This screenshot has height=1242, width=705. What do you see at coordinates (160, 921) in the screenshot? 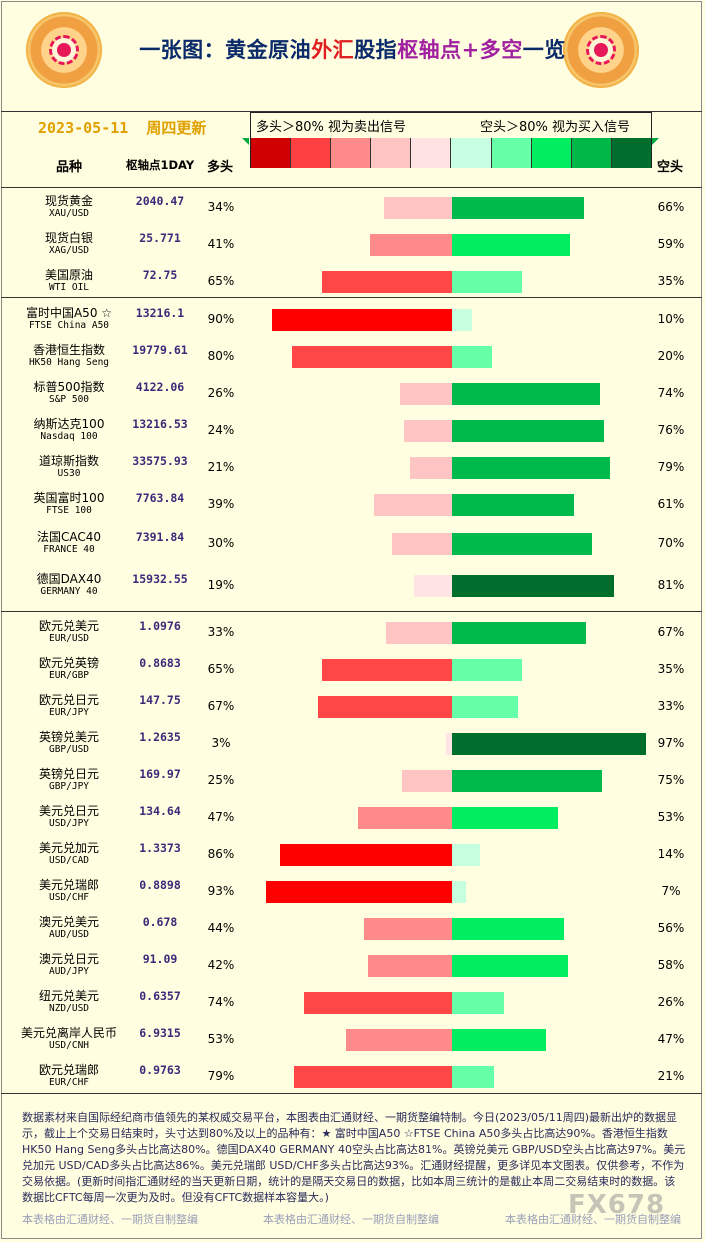
I see `pivot-value: 0.678` at bounding box center [160, 921].